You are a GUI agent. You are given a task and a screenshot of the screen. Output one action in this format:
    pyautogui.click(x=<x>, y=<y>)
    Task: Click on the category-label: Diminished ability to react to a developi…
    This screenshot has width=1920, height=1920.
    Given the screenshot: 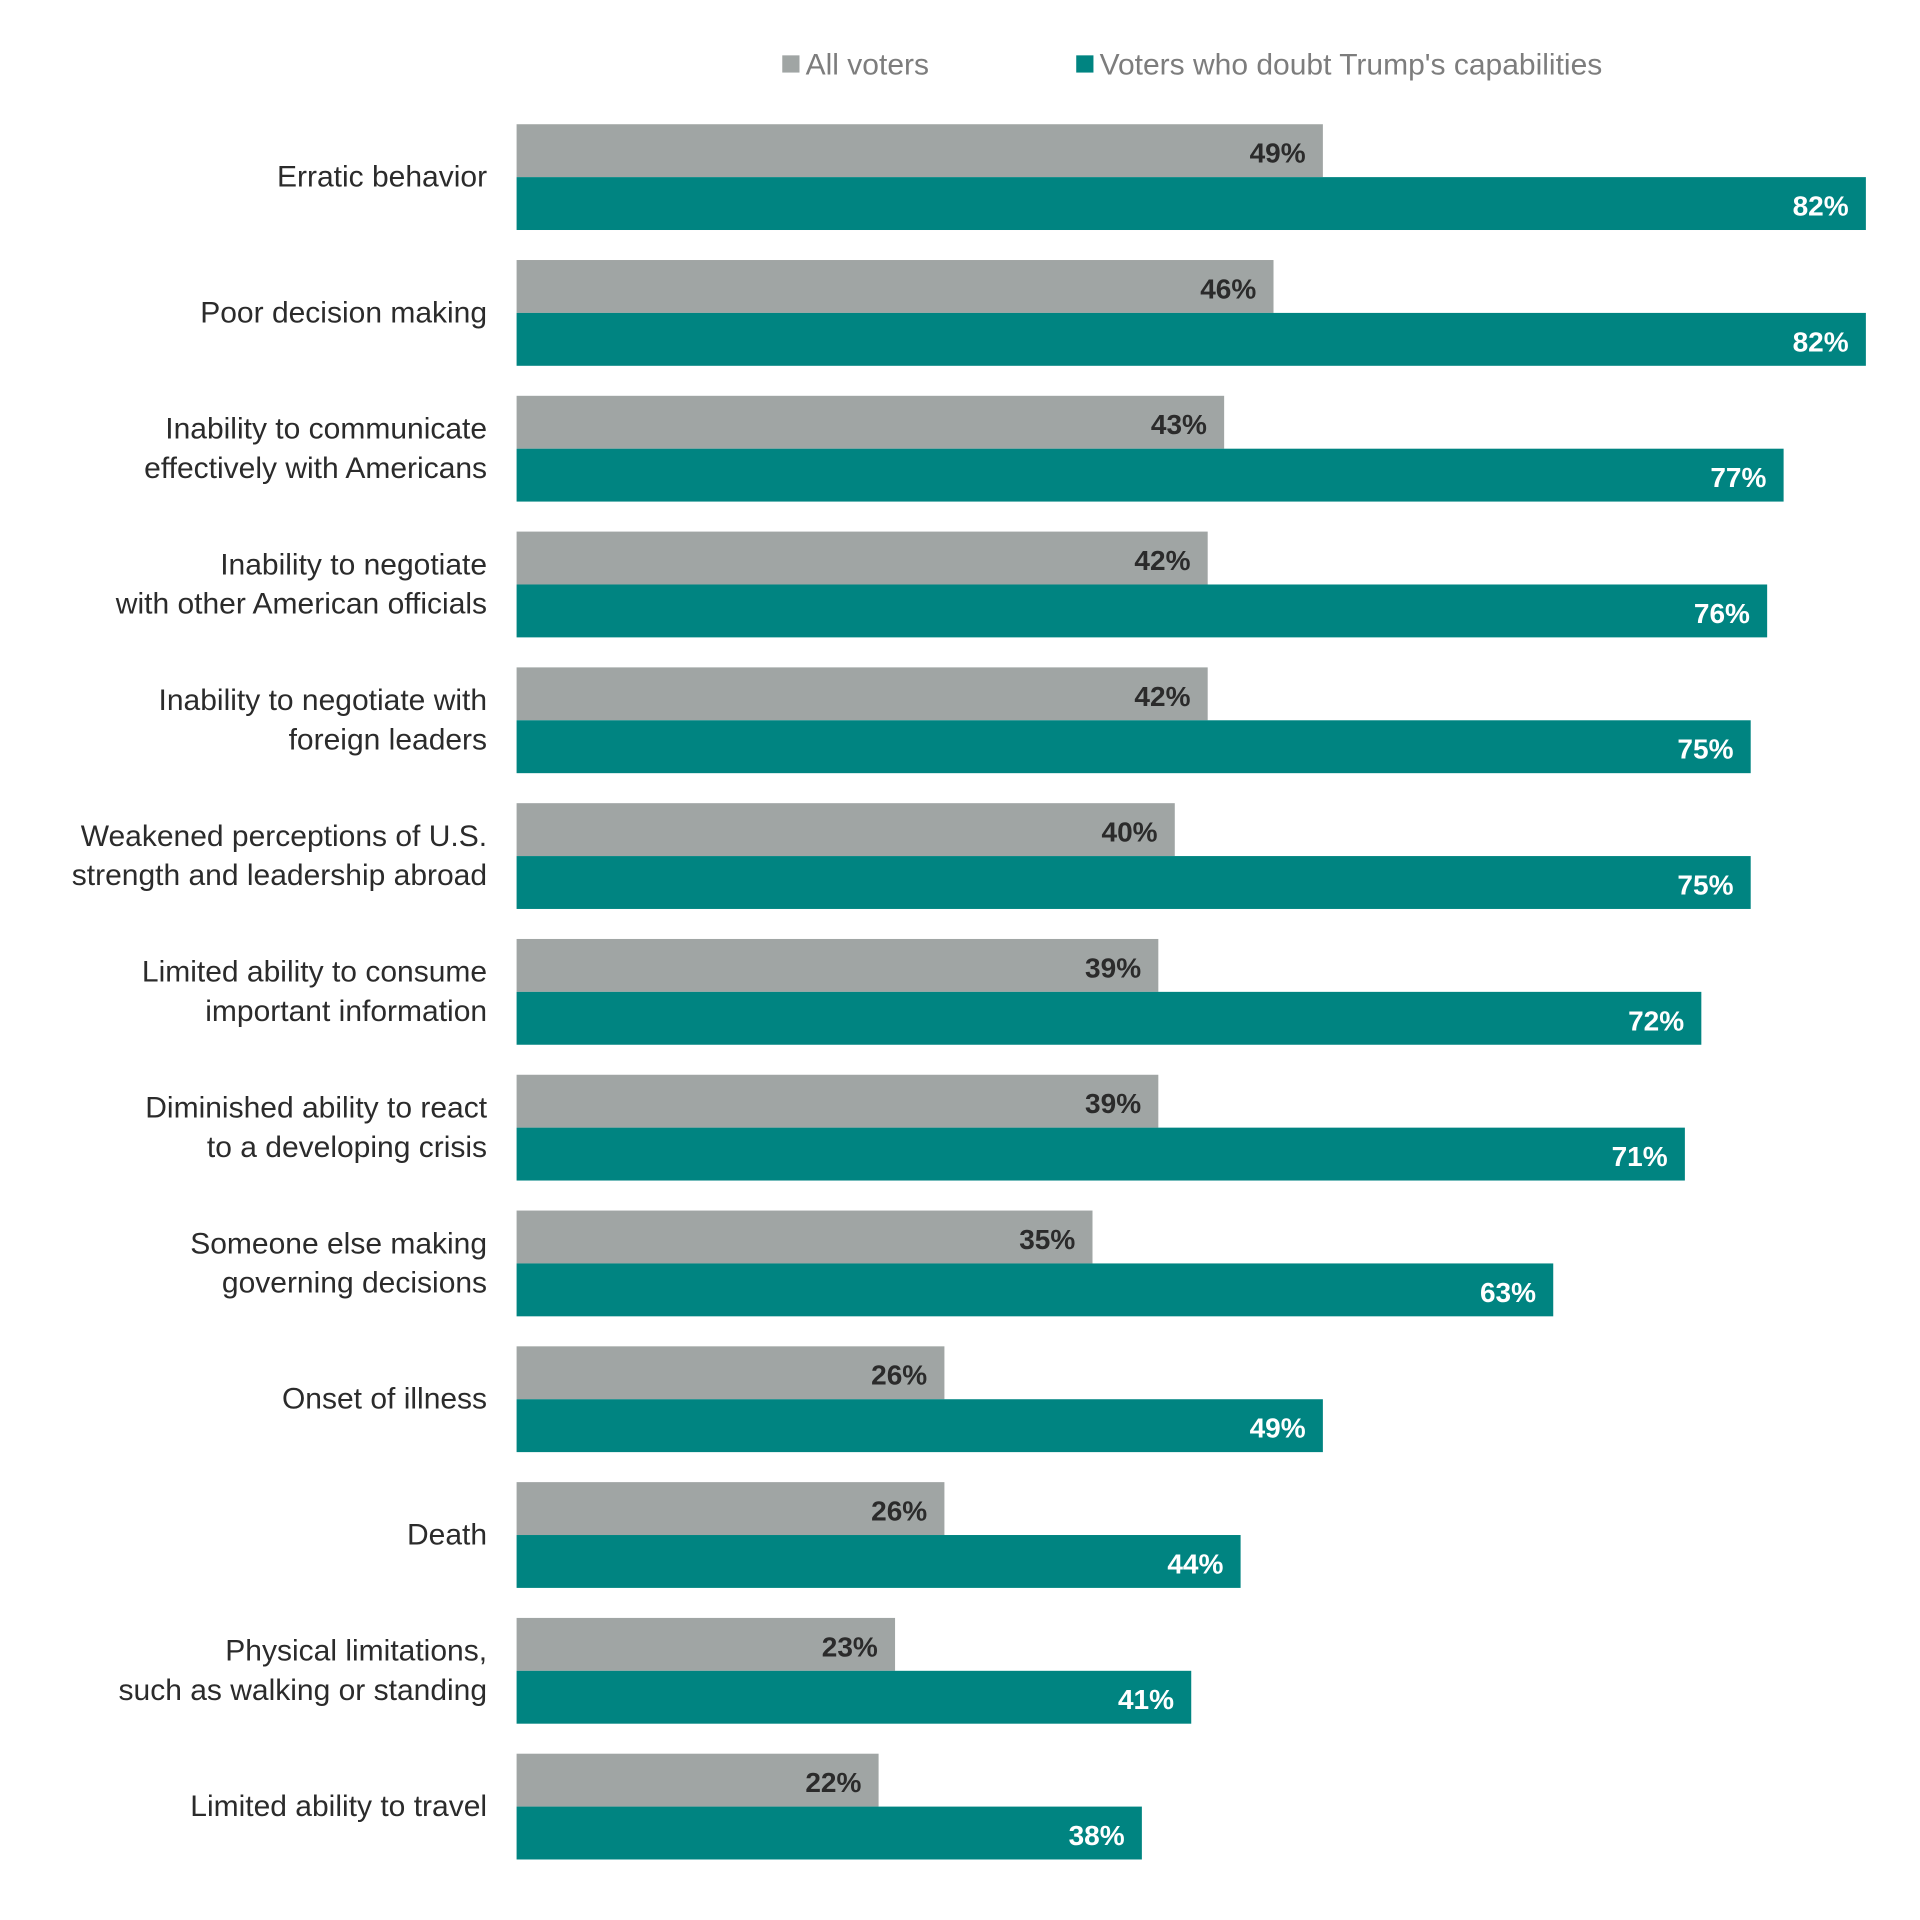 What is the action you would take?
    pyautogui.click(x=316, y=1127)
    